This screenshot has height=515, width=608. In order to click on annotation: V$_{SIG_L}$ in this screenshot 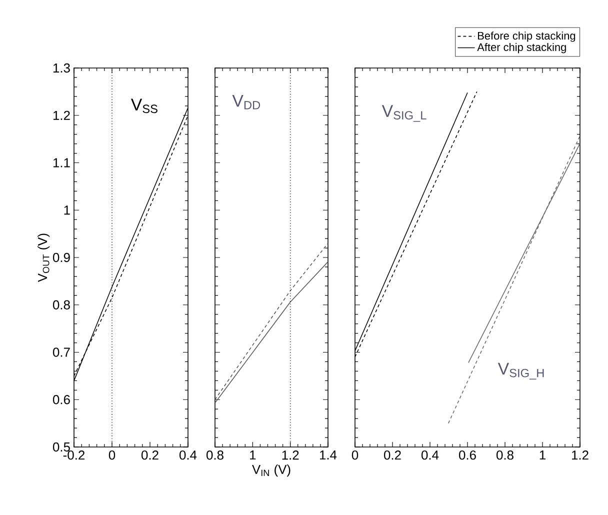, I will do `click(404, 113)`.